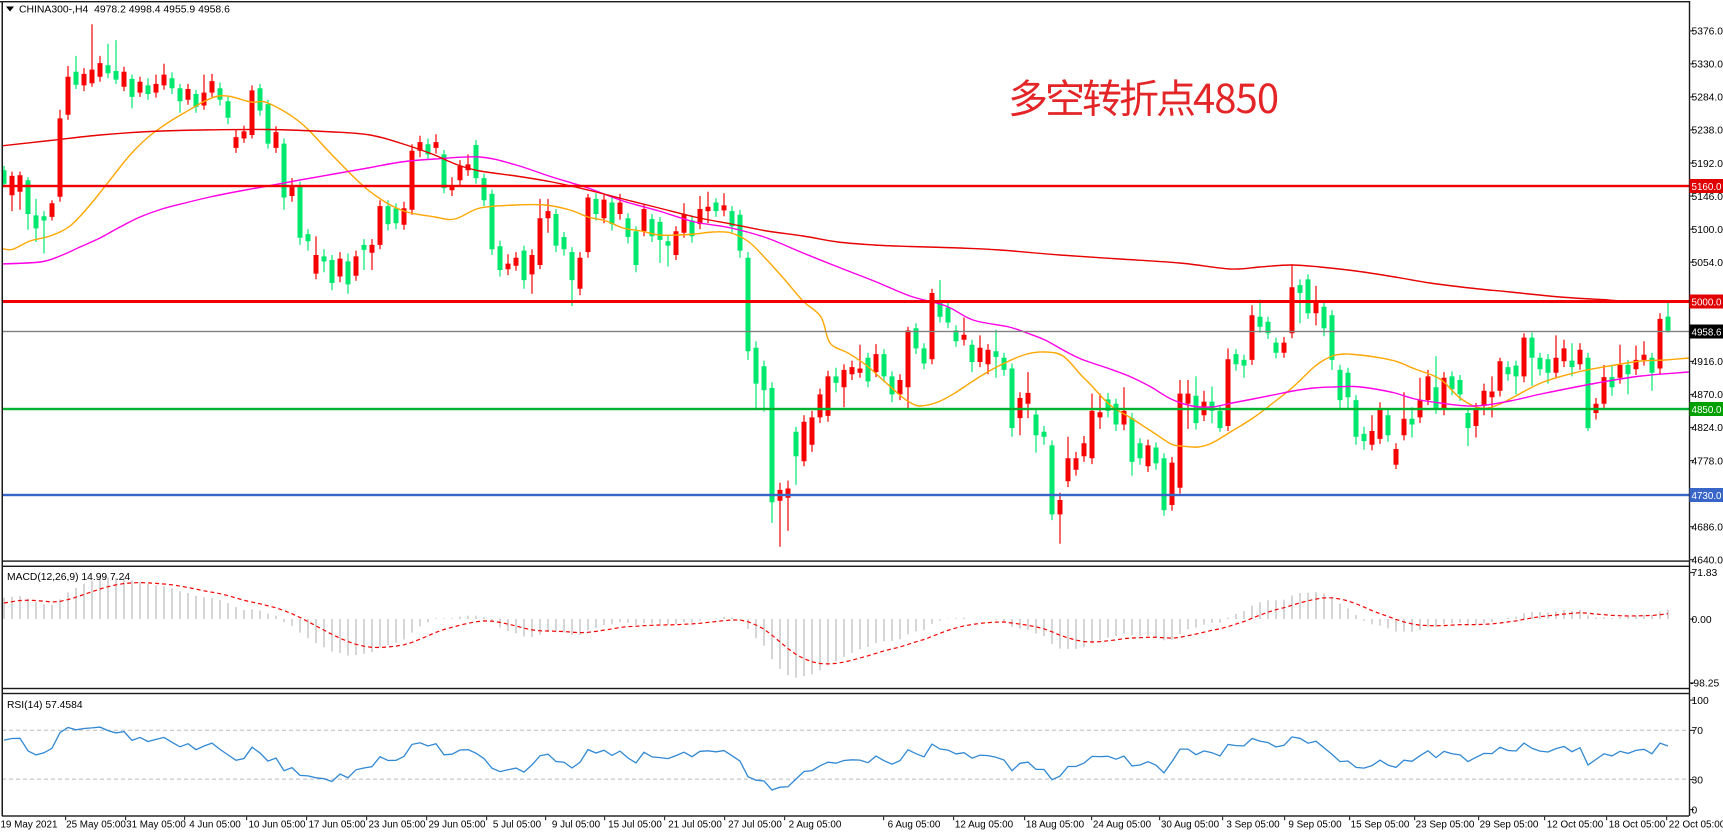 This screenshot has height=837, width=1723. What do you see at coordinates (1575, 825) in the screenshot?
I see `svg-text: 12 Oct 05:00` at bounding box center [1575, 825].